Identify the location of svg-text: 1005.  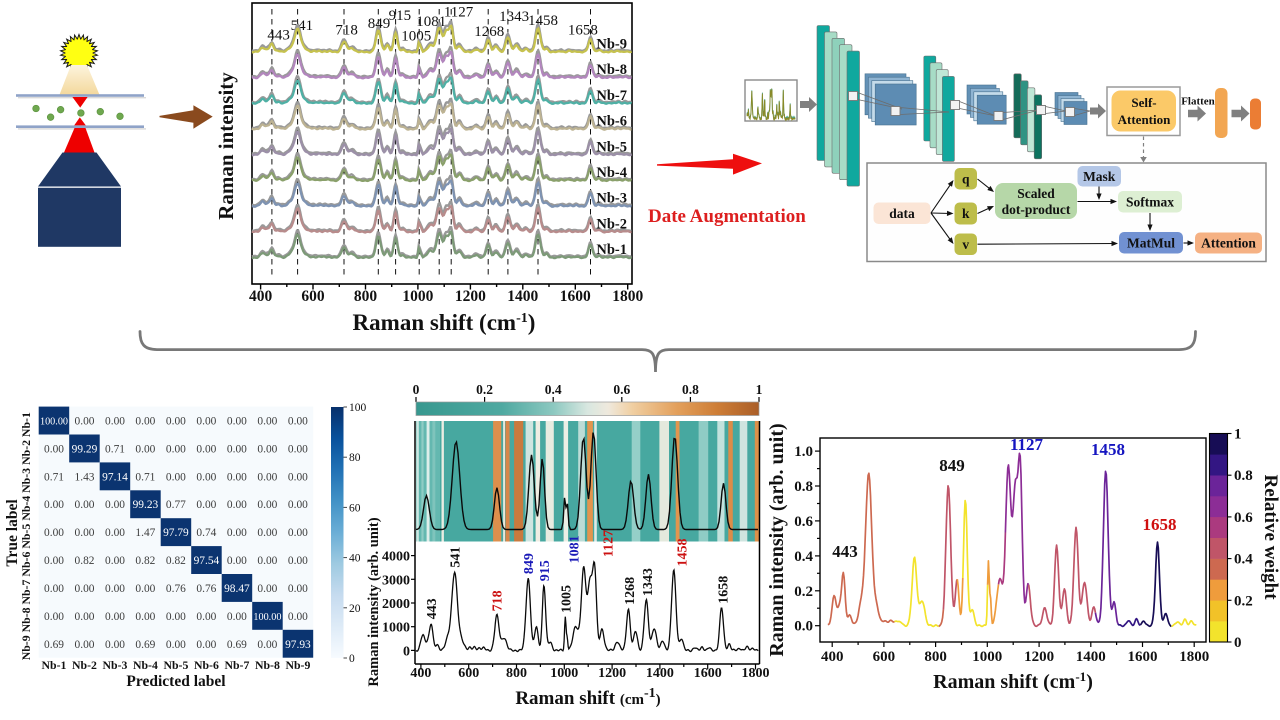
(566, 599).